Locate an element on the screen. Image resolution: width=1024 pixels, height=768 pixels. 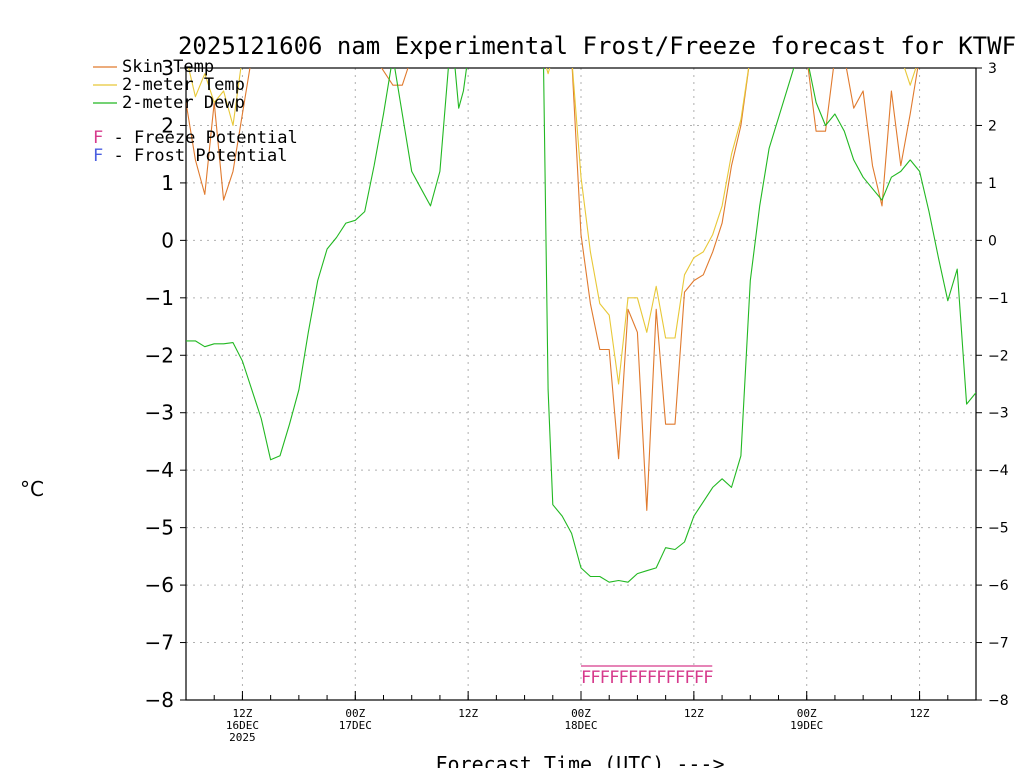
y-tick-label-right: 2 is located at coordinates (992, 126).